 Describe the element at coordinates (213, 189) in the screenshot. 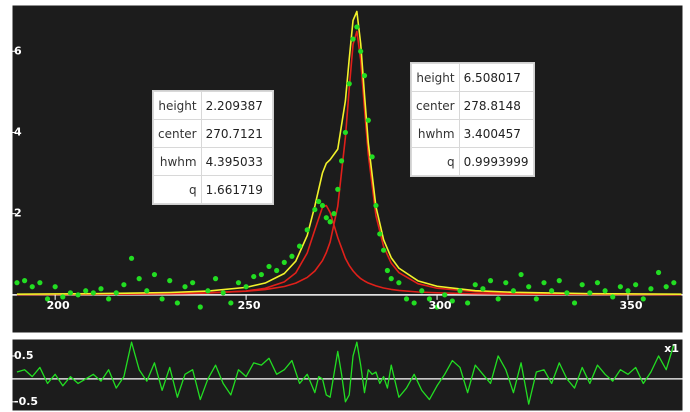

I see `param-row: q 1.661719` at that location.